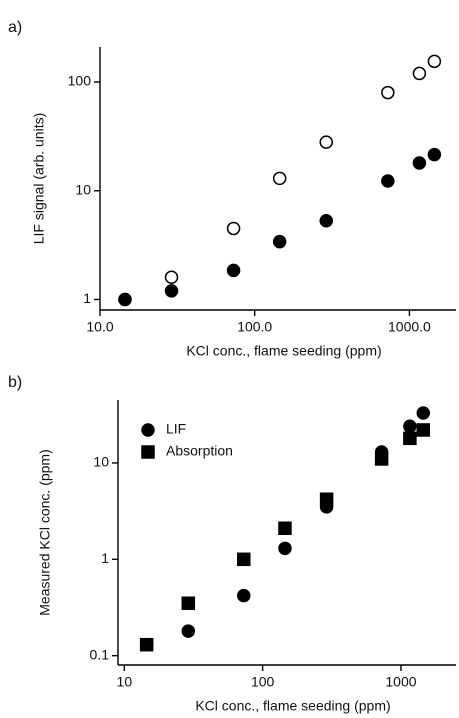 This screenshot has height=718, width=459. What do you see at coordinates (100, 654) in the screenshot?
I see `y-tick-label: 0.1` at bounding box center [100, 654].